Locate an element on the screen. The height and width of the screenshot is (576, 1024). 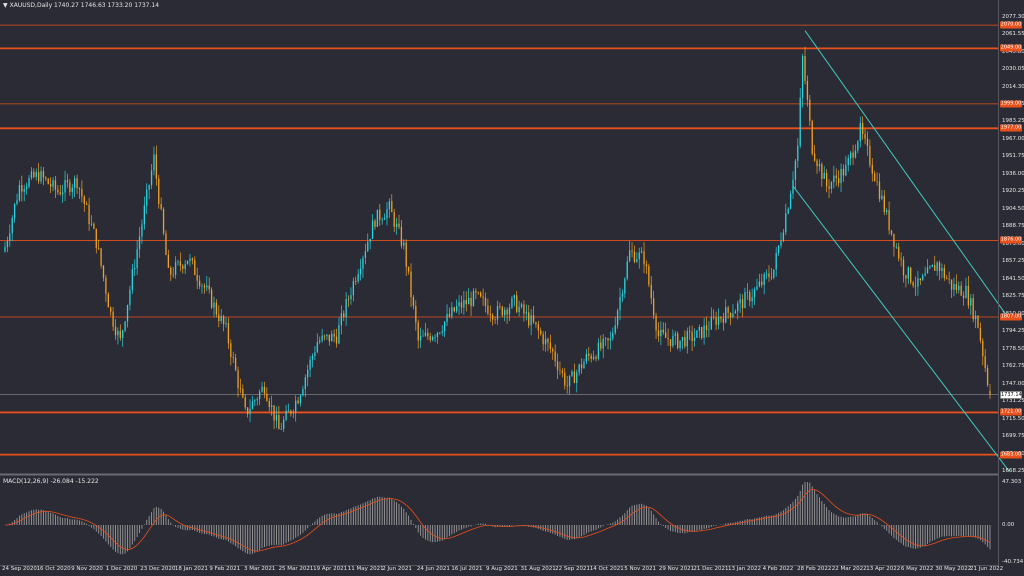
price-tick-label: 1857.25 is located at coordinates (1013, 261).